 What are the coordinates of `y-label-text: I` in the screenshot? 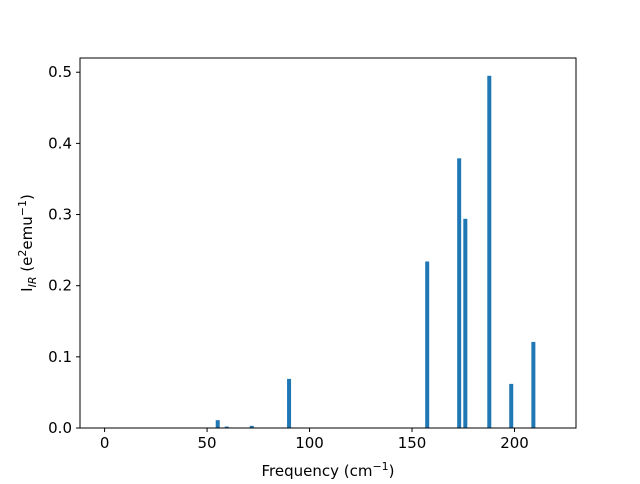 It's located at (27, 289).